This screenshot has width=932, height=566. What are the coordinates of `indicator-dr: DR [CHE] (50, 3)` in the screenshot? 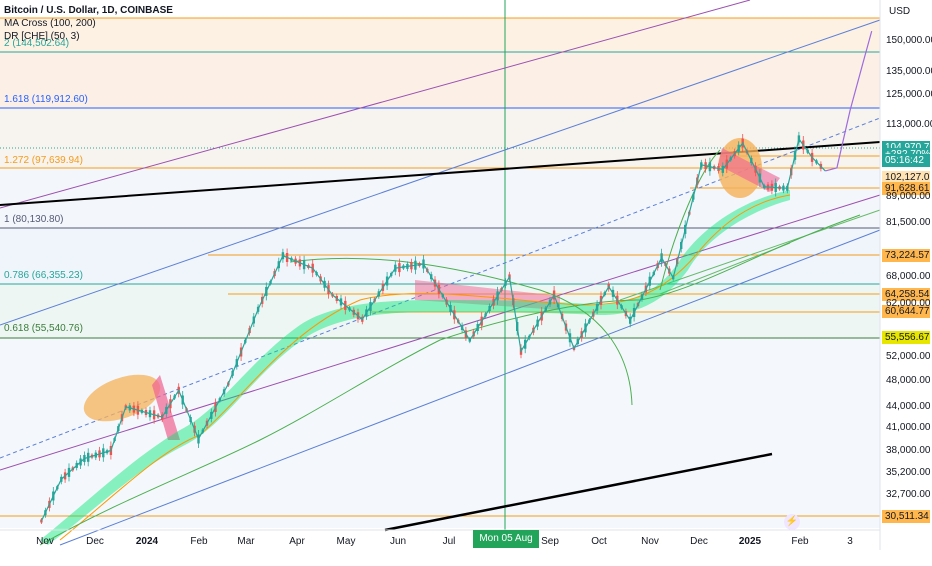 It's located at (42, 36).